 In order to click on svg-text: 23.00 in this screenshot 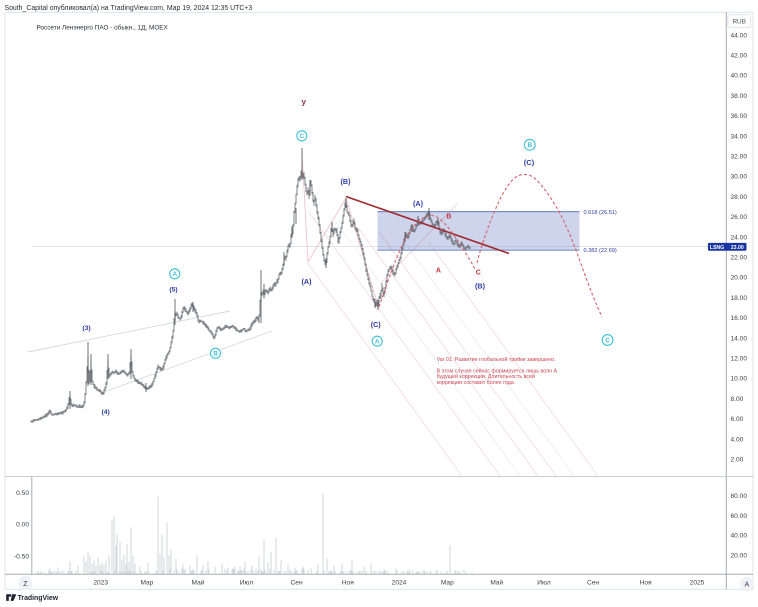, I will do `click(737, 248)`.